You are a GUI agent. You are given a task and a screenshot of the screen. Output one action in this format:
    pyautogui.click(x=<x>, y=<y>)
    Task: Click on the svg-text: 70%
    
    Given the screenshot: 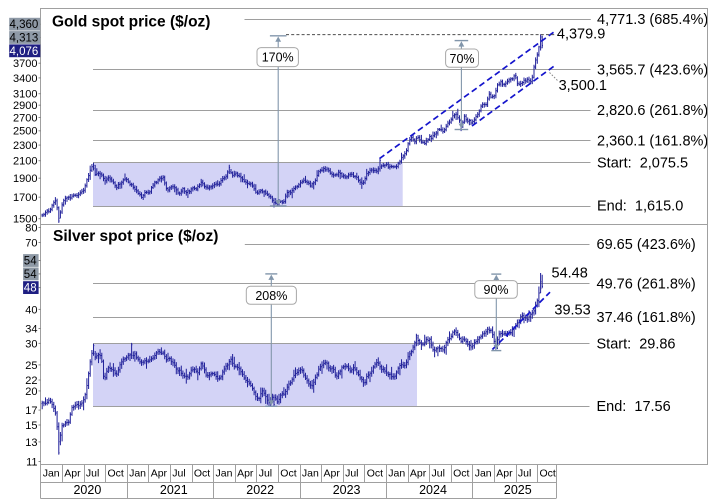 What is the action you would take?
    pyautogui.click(x=462, y=59)
    